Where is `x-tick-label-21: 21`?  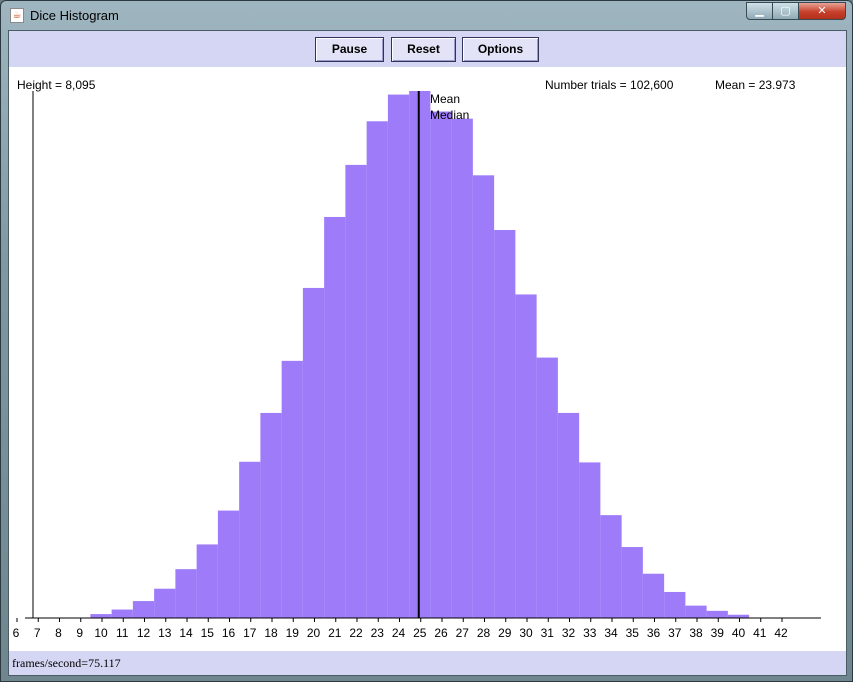 x-tick-label-21: 21 is located at coordinates (335, 633).